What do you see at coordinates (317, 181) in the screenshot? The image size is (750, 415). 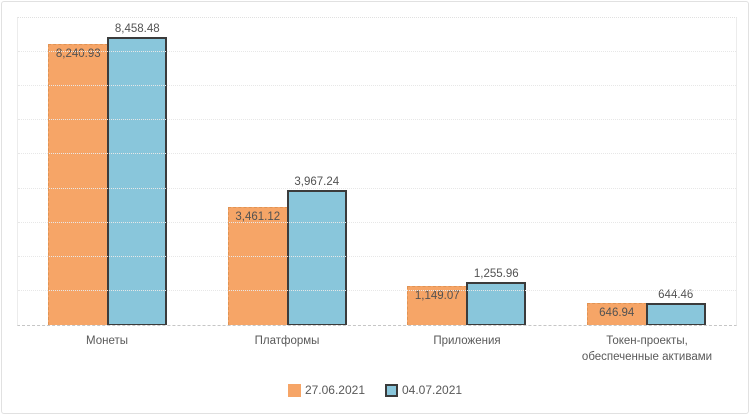 I see `bar-value-label: 3,967.24` at bounding box center [317, 181].